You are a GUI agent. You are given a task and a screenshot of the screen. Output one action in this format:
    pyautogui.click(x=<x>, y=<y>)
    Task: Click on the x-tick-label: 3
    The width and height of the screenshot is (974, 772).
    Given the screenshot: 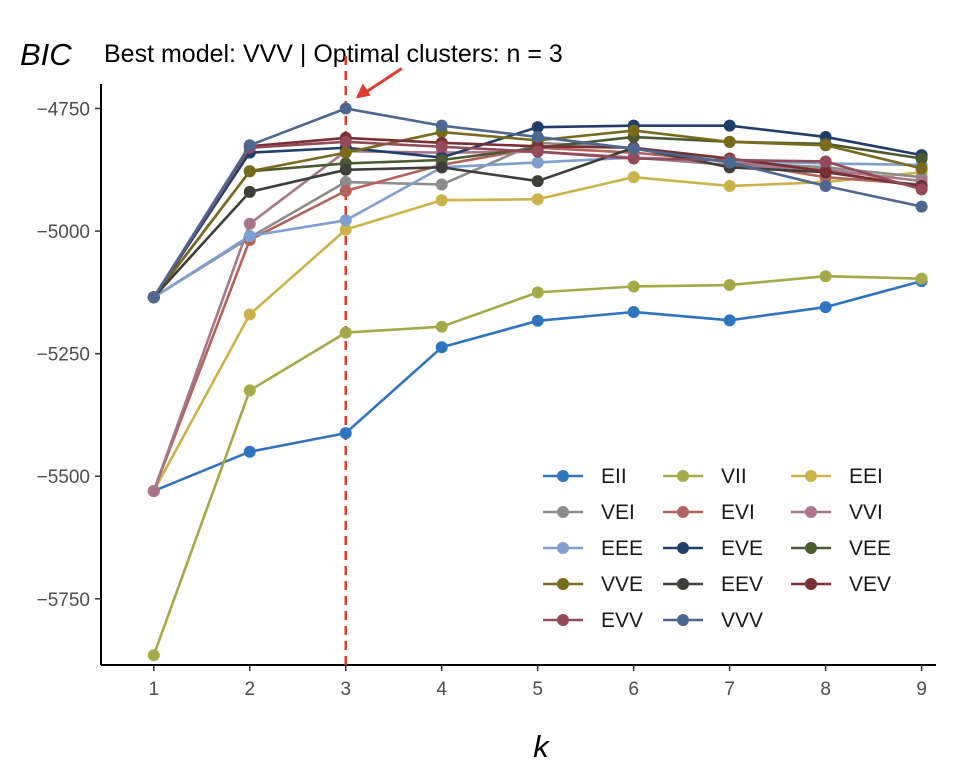 What is the action you would take?
    pyautogui.click(x=345, y=689)
    